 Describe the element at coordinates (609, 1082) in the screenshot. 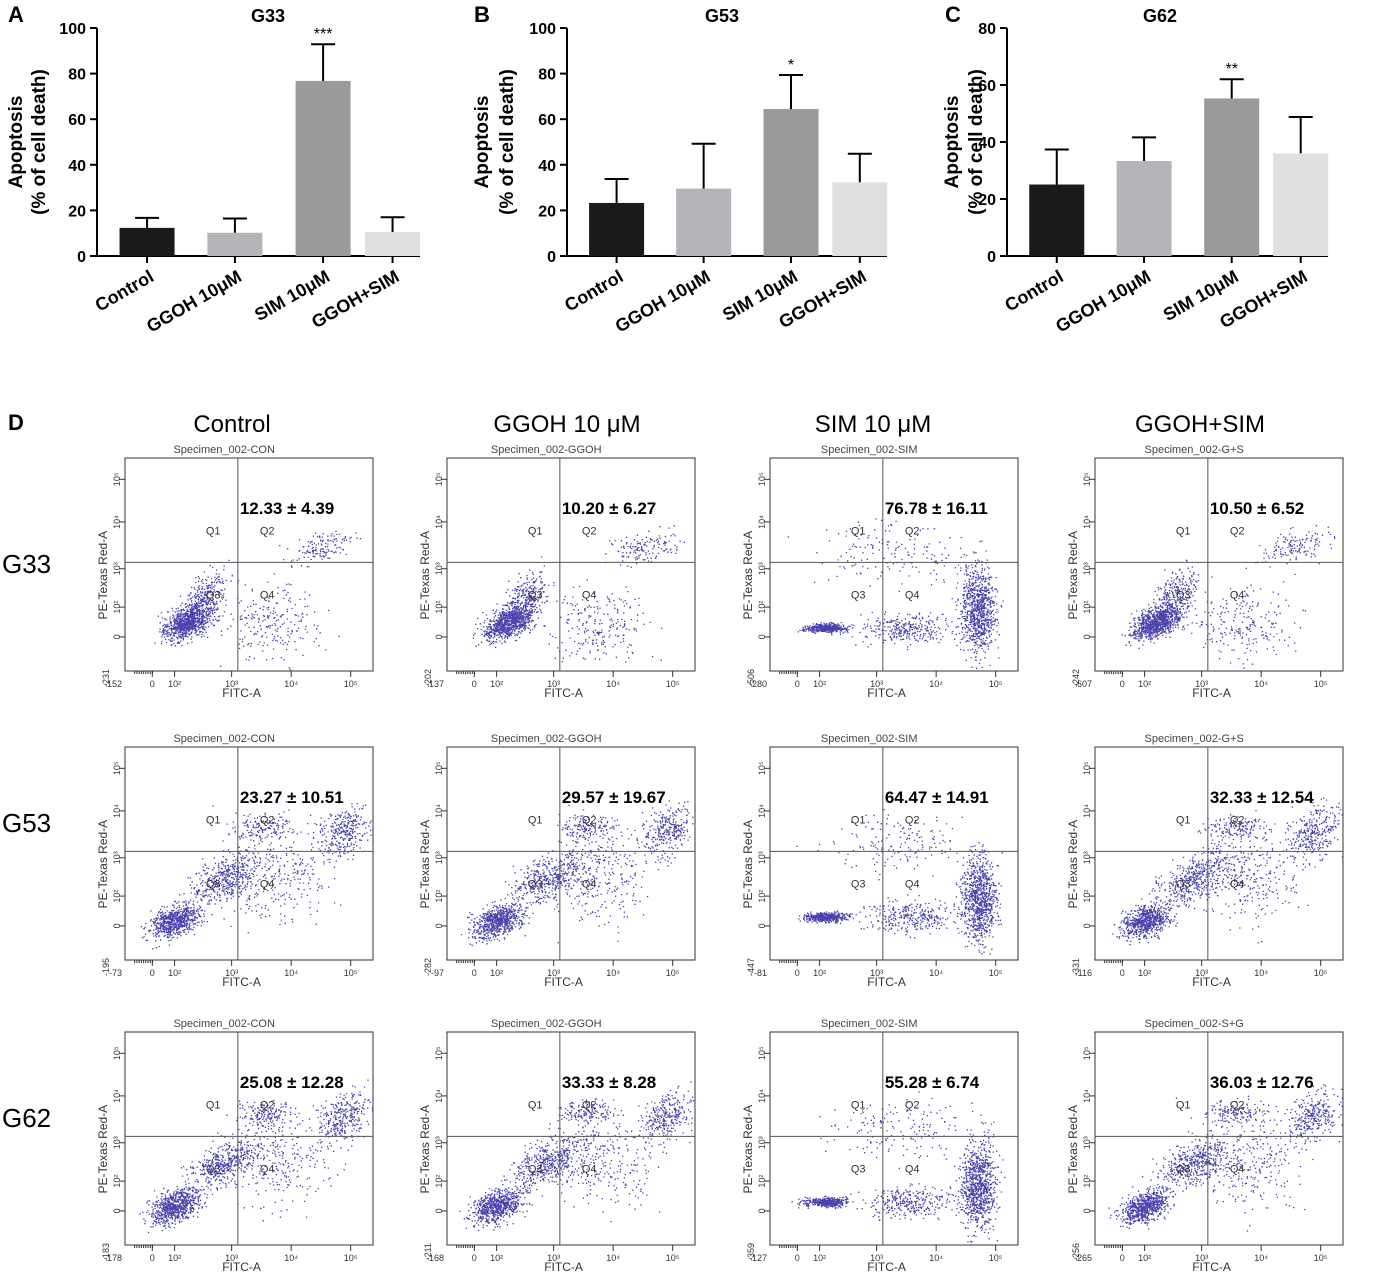

I see `apoptosis-annotation: 33.33 ± 8.28` at that location.